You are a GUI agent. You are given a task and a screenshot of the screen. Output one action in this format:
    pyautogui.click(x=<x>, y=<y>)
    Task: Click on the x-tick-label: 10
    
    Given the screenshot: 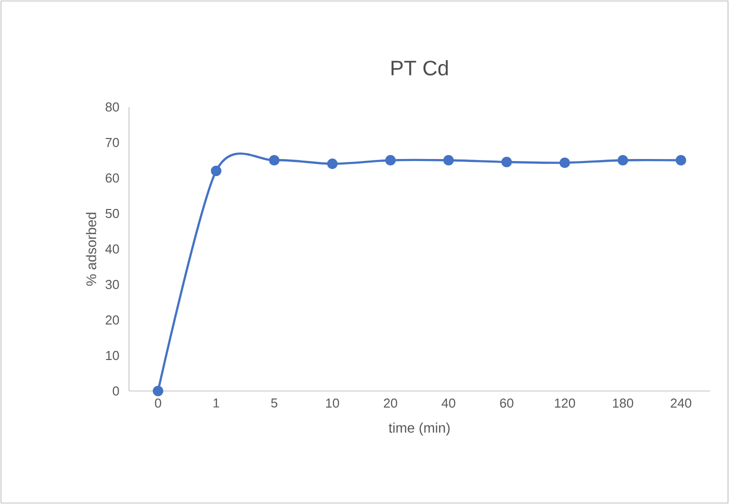 What is the action you would take?
    pyautogui.click(x=333, y=403)
    